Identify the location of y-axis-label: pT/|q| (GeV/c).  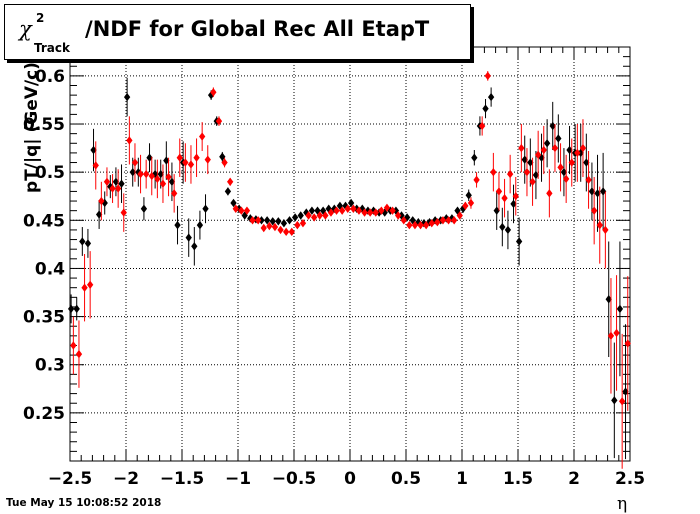
(32, 127).